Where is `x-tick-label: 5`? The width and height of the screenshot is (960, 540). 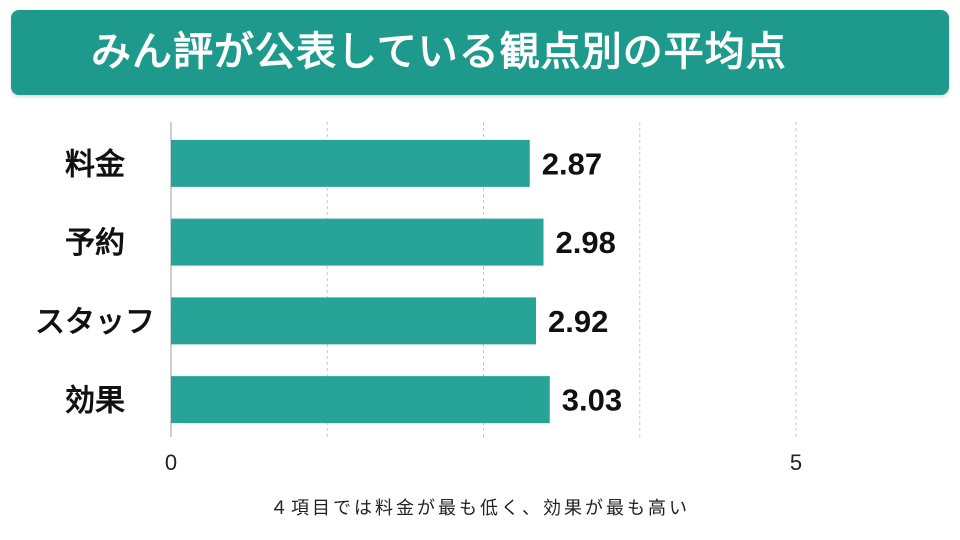
x-tick-label: 5 is located at coordinates (796, 462).